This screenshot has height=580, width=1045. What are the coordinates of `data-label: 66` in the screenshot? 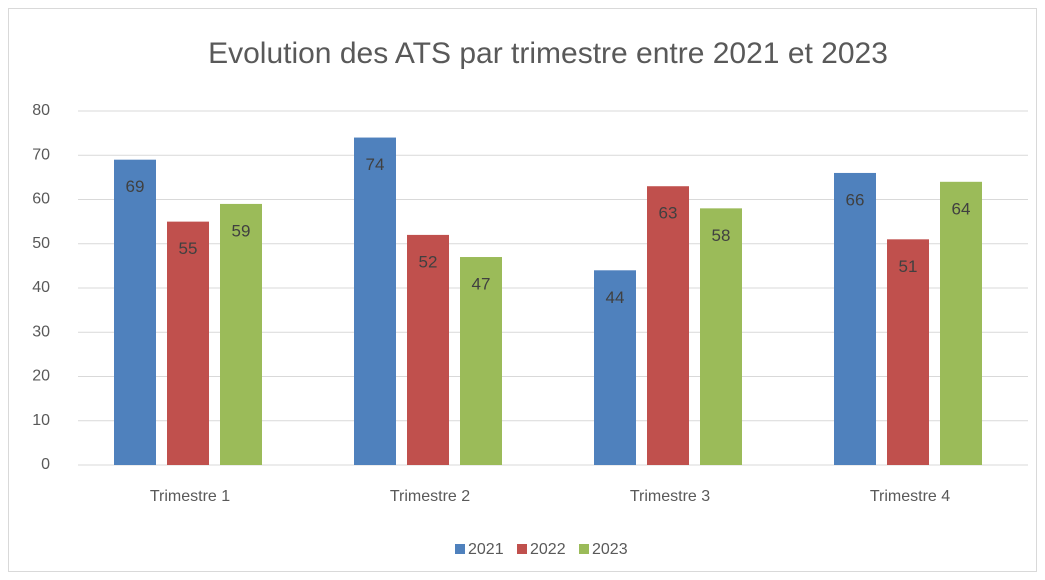 It's located at (855, 199).